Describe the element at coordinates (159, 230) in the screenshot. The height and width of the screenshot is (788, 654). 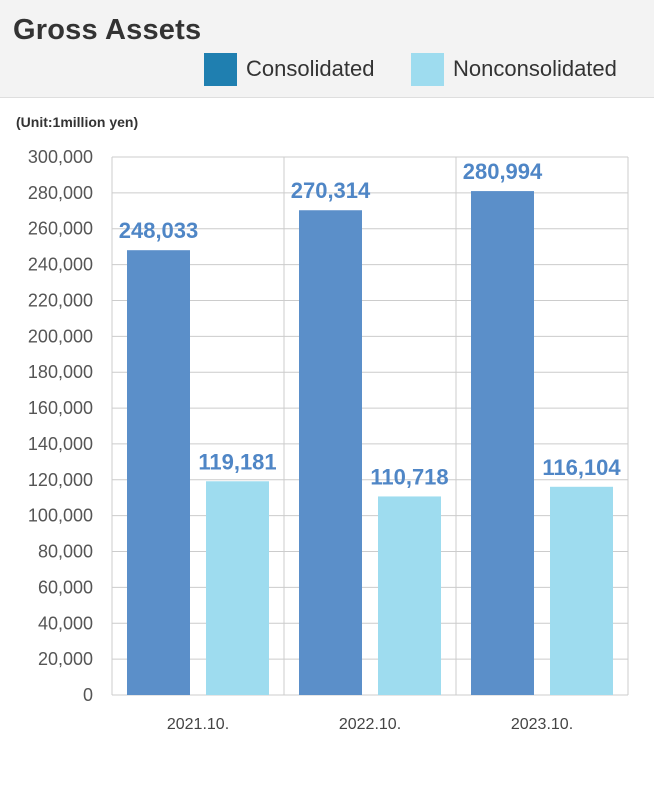
I see `data-label: 248,033` at that location.